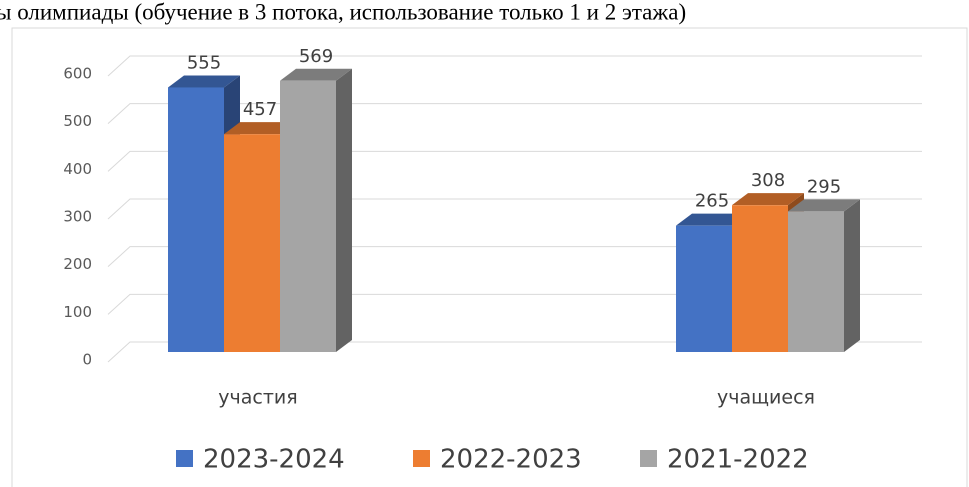 This screenshot has height=487, width=969. I want to click on y-tick-label: 300, so click(77, 217).